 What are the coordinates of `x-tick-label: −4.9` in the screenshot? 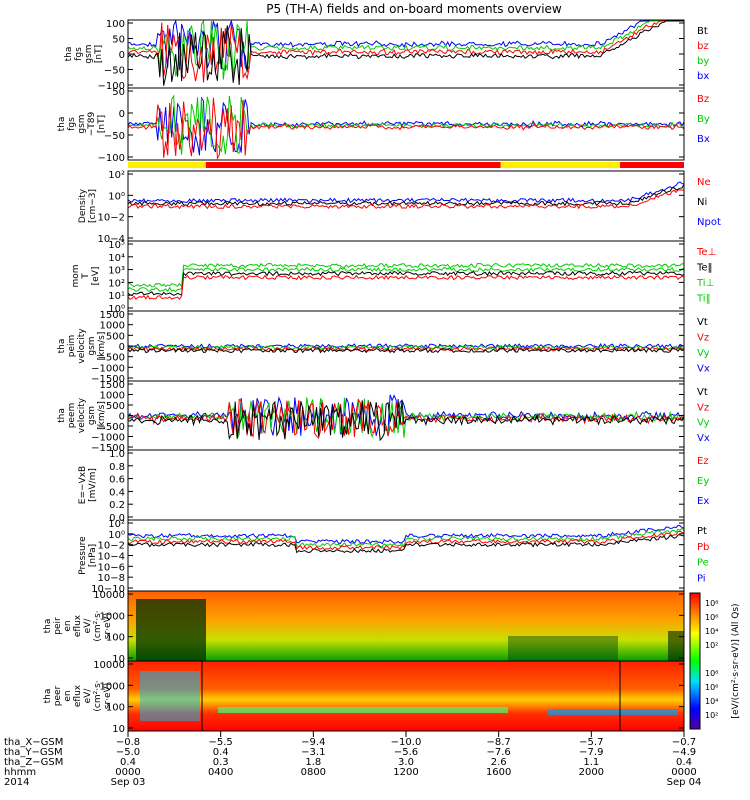 It's located at (684, 752).